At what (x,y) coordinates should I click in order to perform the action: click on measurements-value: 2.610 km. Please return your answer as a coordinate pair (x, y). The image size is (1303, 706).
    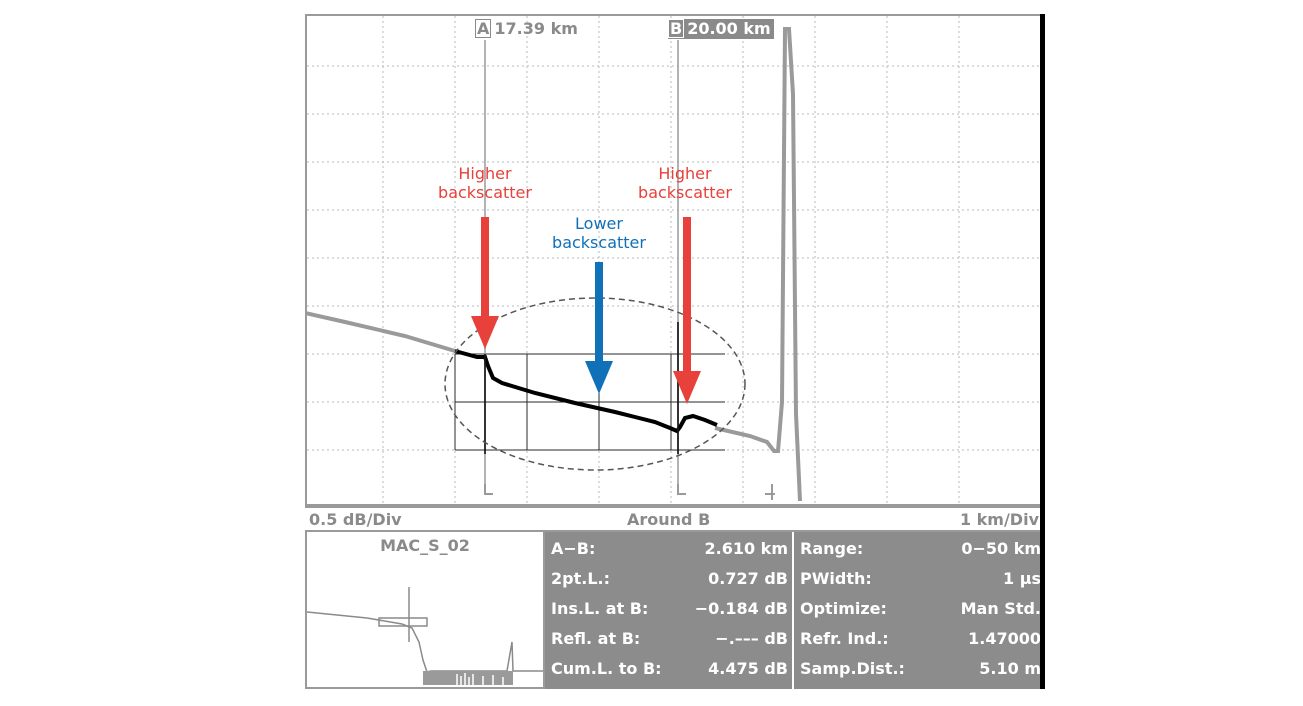
    Looking at the image, I should click on (746, 548).